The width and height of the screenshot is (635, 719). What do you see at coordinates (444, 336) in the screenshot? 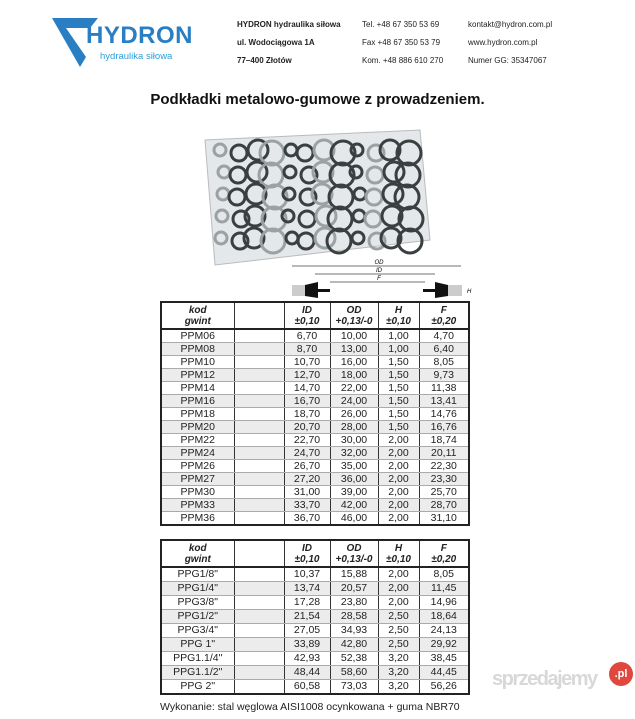
I see `table-cell: 4,70` at bounding box center [444, 336].